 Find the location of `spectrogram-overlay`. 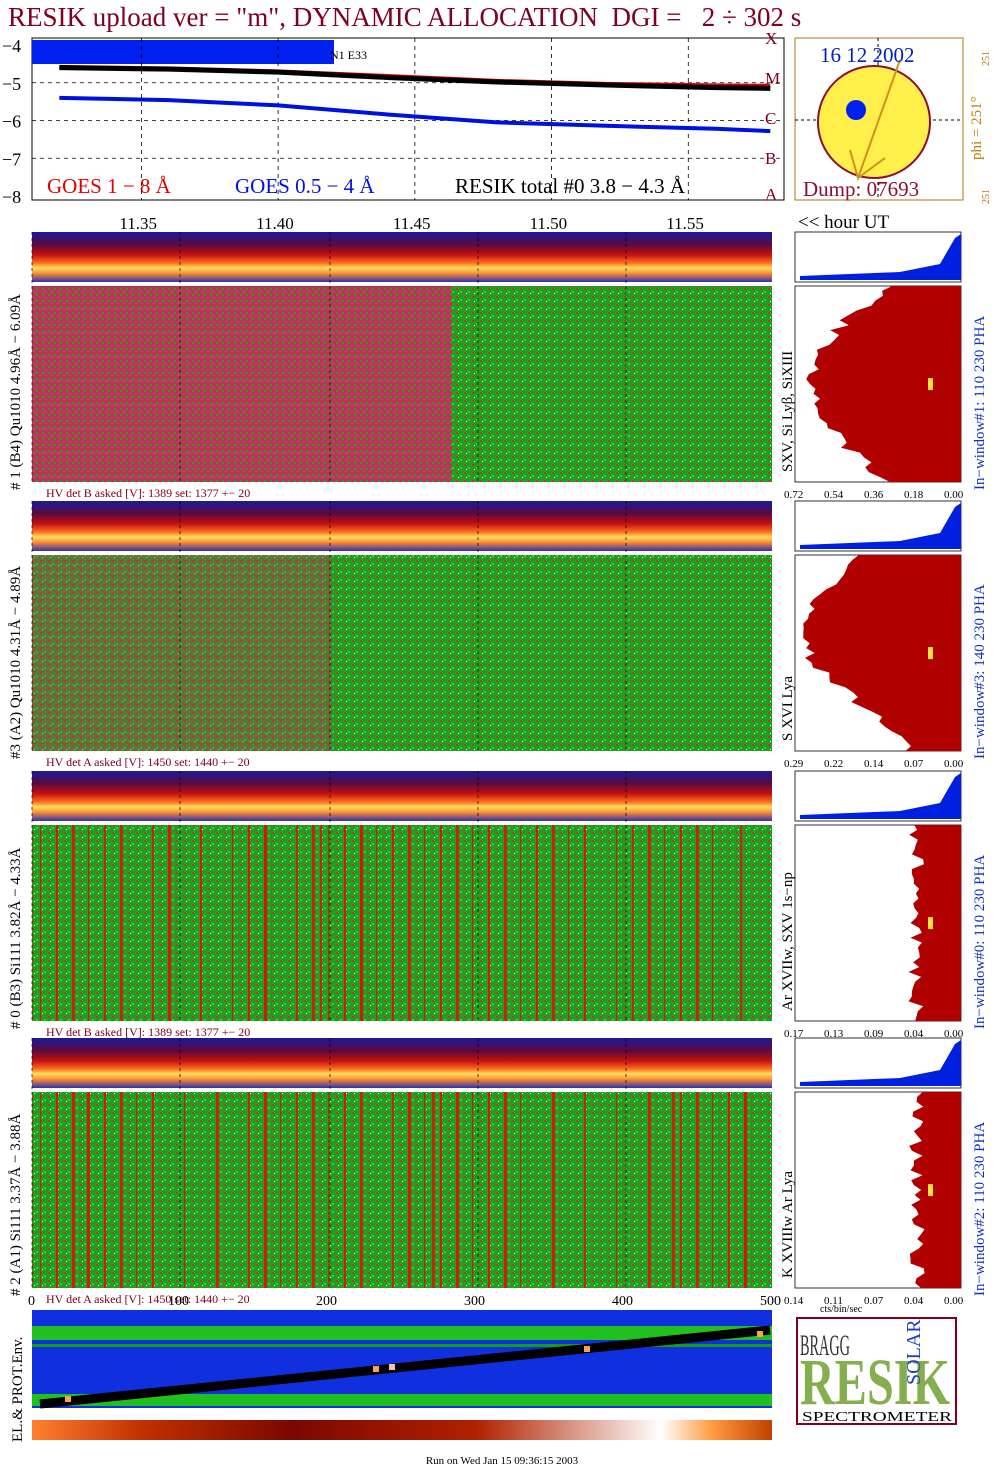

spectrogram-overlay is located at coordinates (182, 653).